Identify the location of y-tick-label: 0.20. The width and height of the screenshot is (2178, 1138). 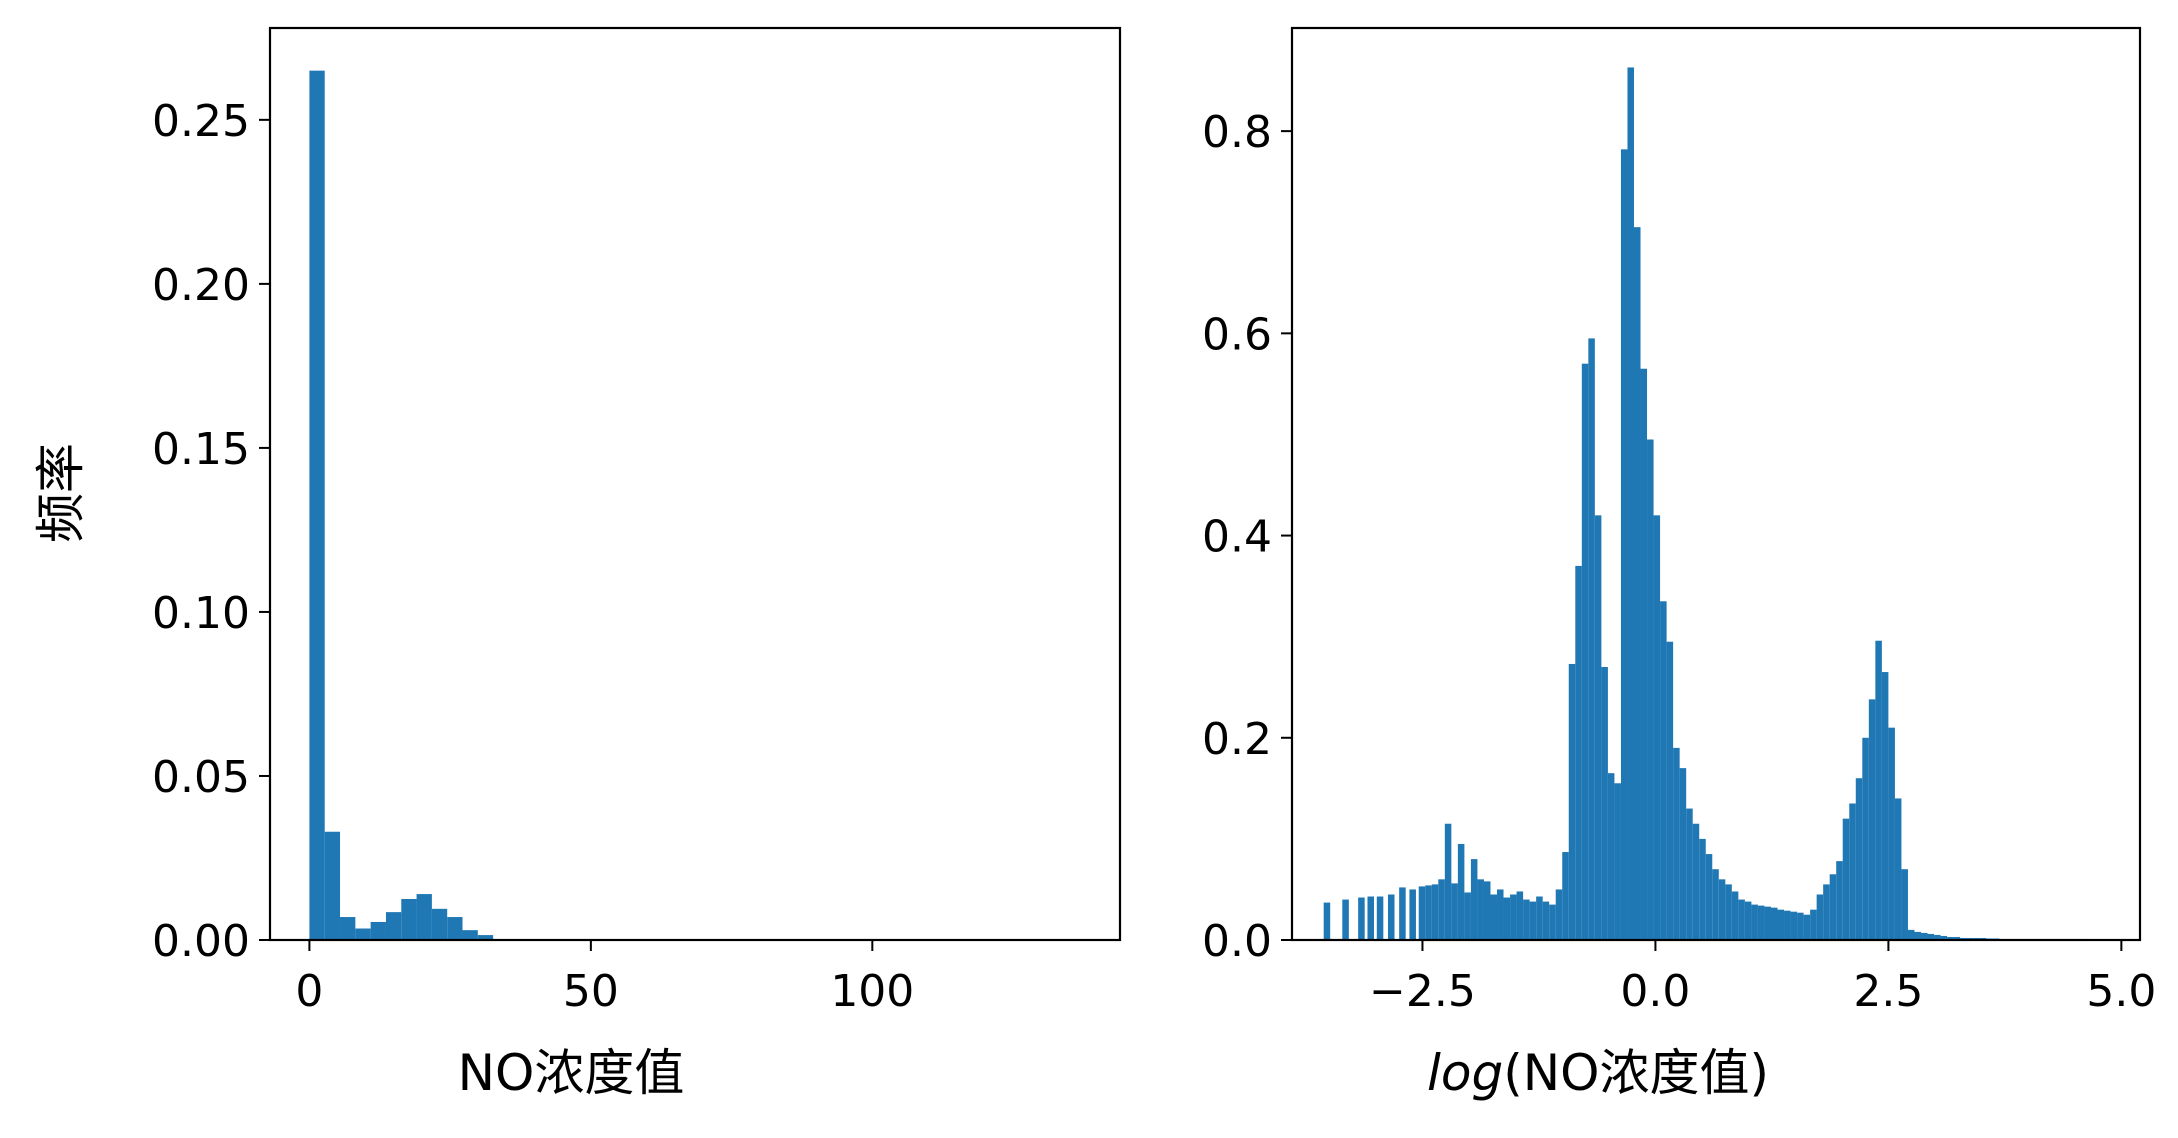
(201, 285).